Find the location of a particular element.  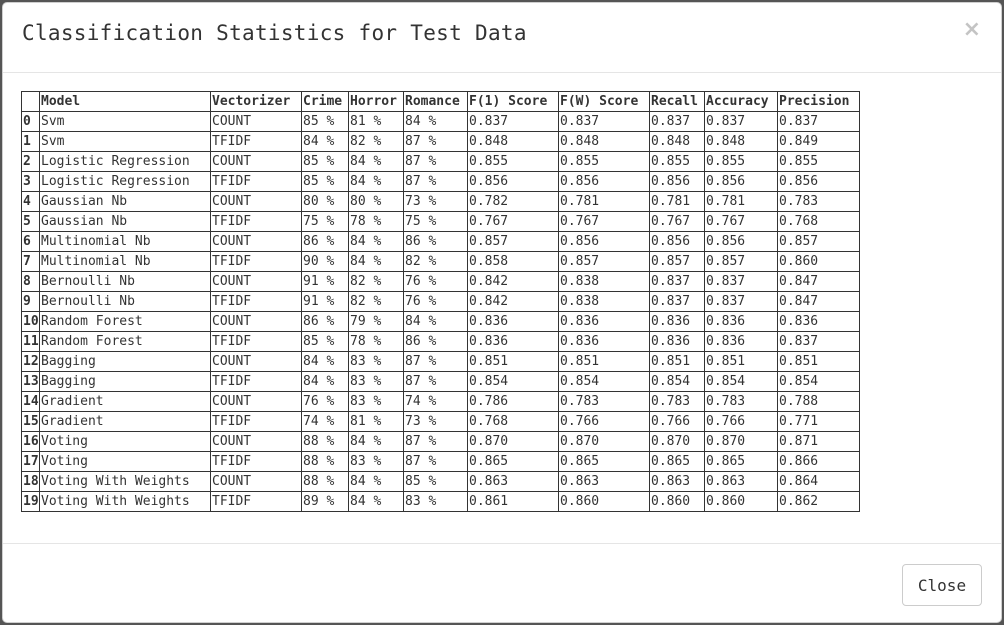

cell-recall: 0.837 is located at coordinates (677, 301).